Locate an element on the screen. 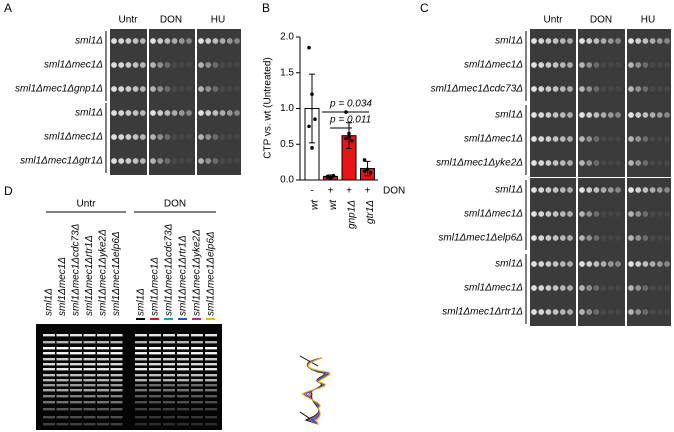  lane-label: sml1Δmec1Δcdc73Δ is located at coordinates (76, 269).